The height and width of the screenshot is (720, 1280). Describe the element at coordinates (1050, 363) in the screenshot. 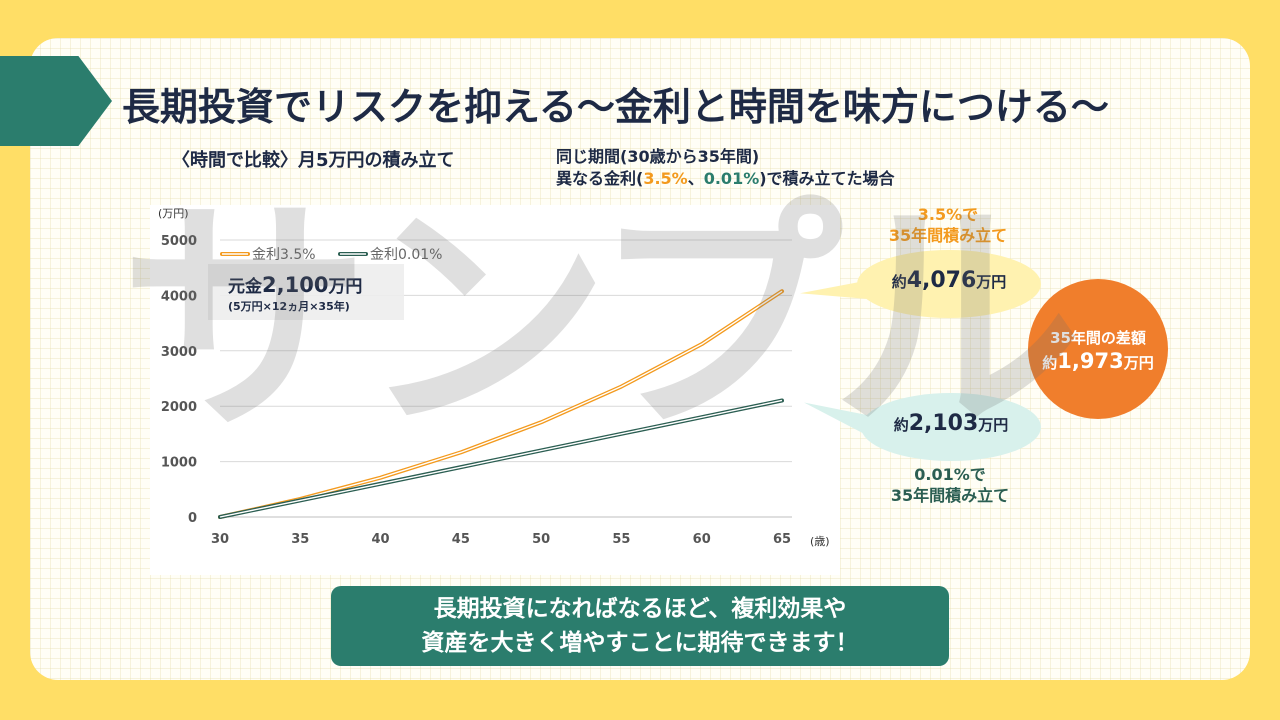

I see `difference-prefix: 約` at that location.